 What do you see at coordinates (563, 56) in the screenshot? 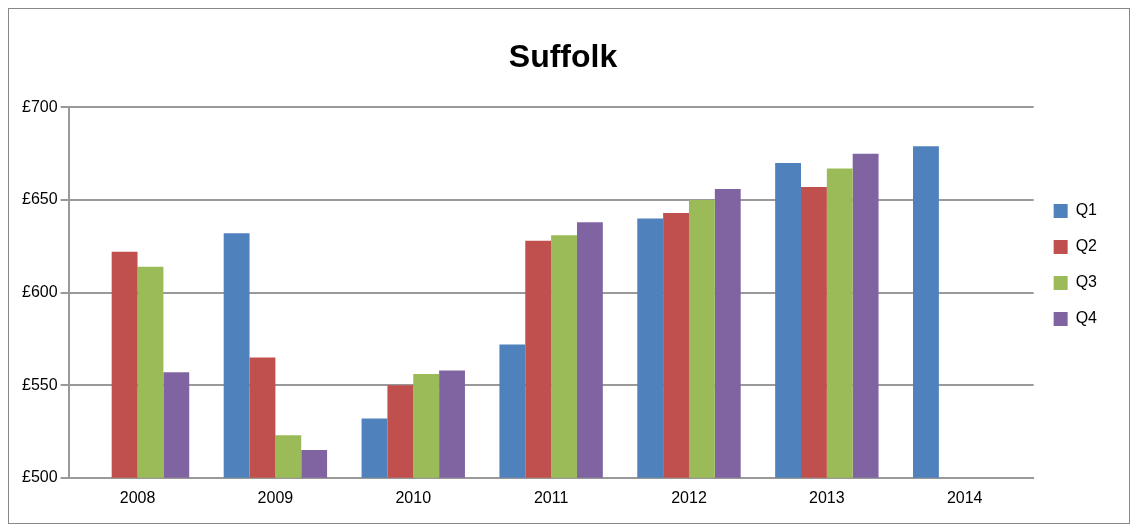
I see `chart-title: Suffolk` at bounding box center [563, 56].